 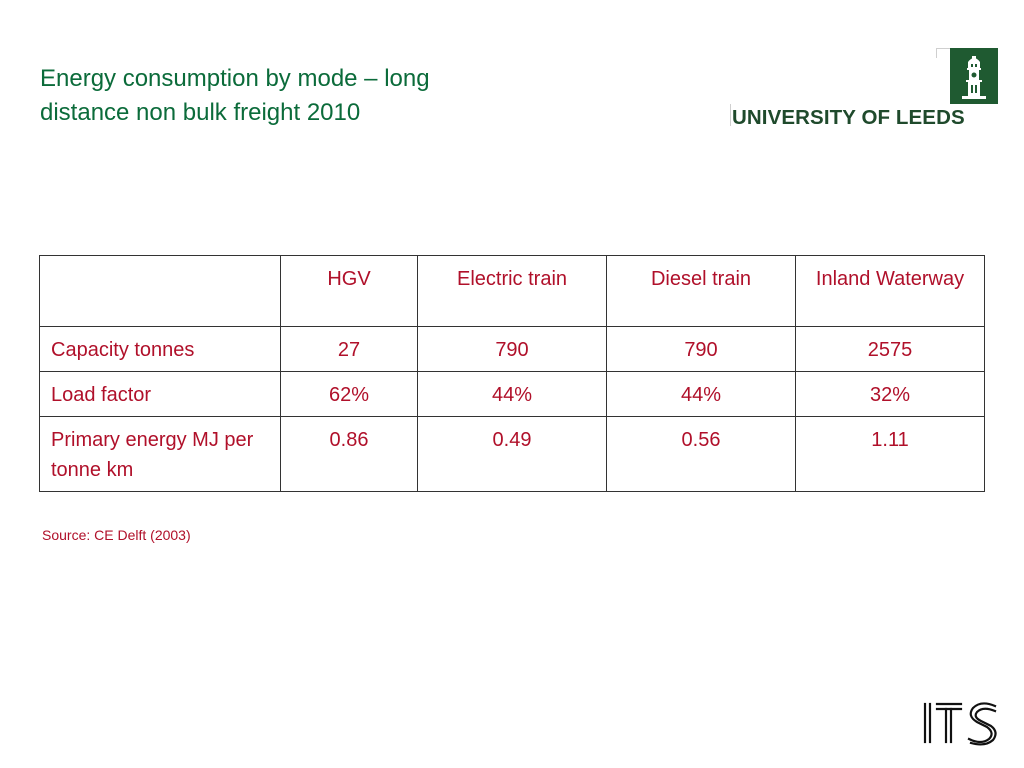 I want to click on table-cell: 2575, so click(x=890, y=349).